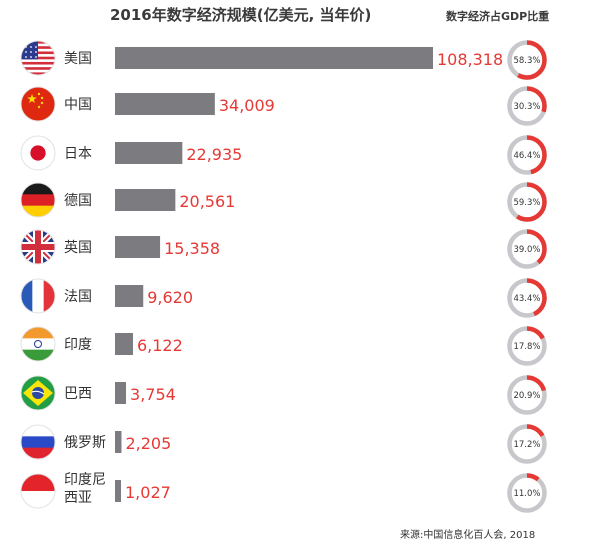 Image resolution: width=595 pixels, height=541 pixels. I want to click on gdp-share-label: 39.0%, so click(526, 250).